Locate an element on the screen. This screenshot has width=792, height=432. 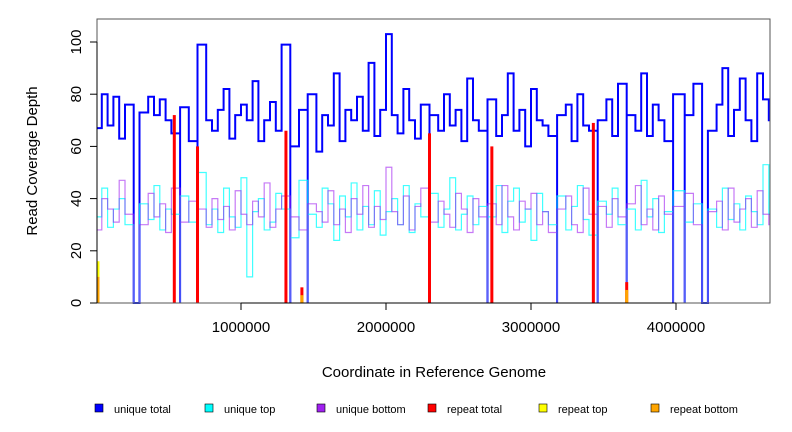
legend-label: repeat top is located at coordinates (583, 410).